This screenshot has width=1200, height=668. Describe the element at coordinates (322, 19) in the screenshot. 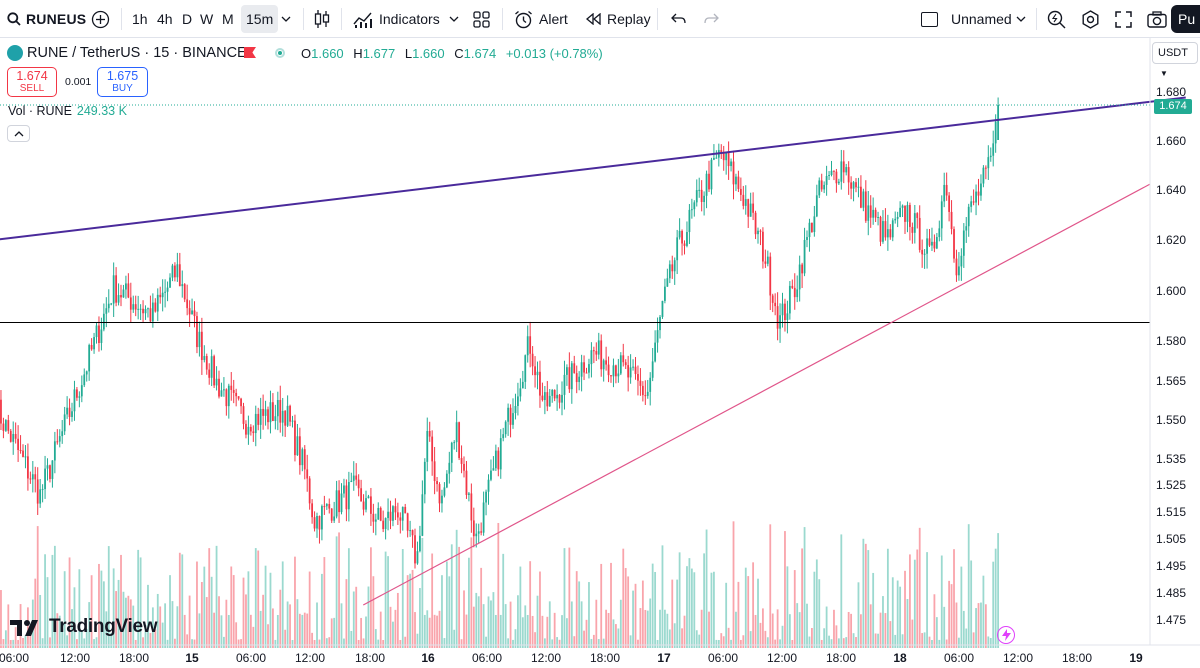

I see `candles-chart-type-icon` at that location.